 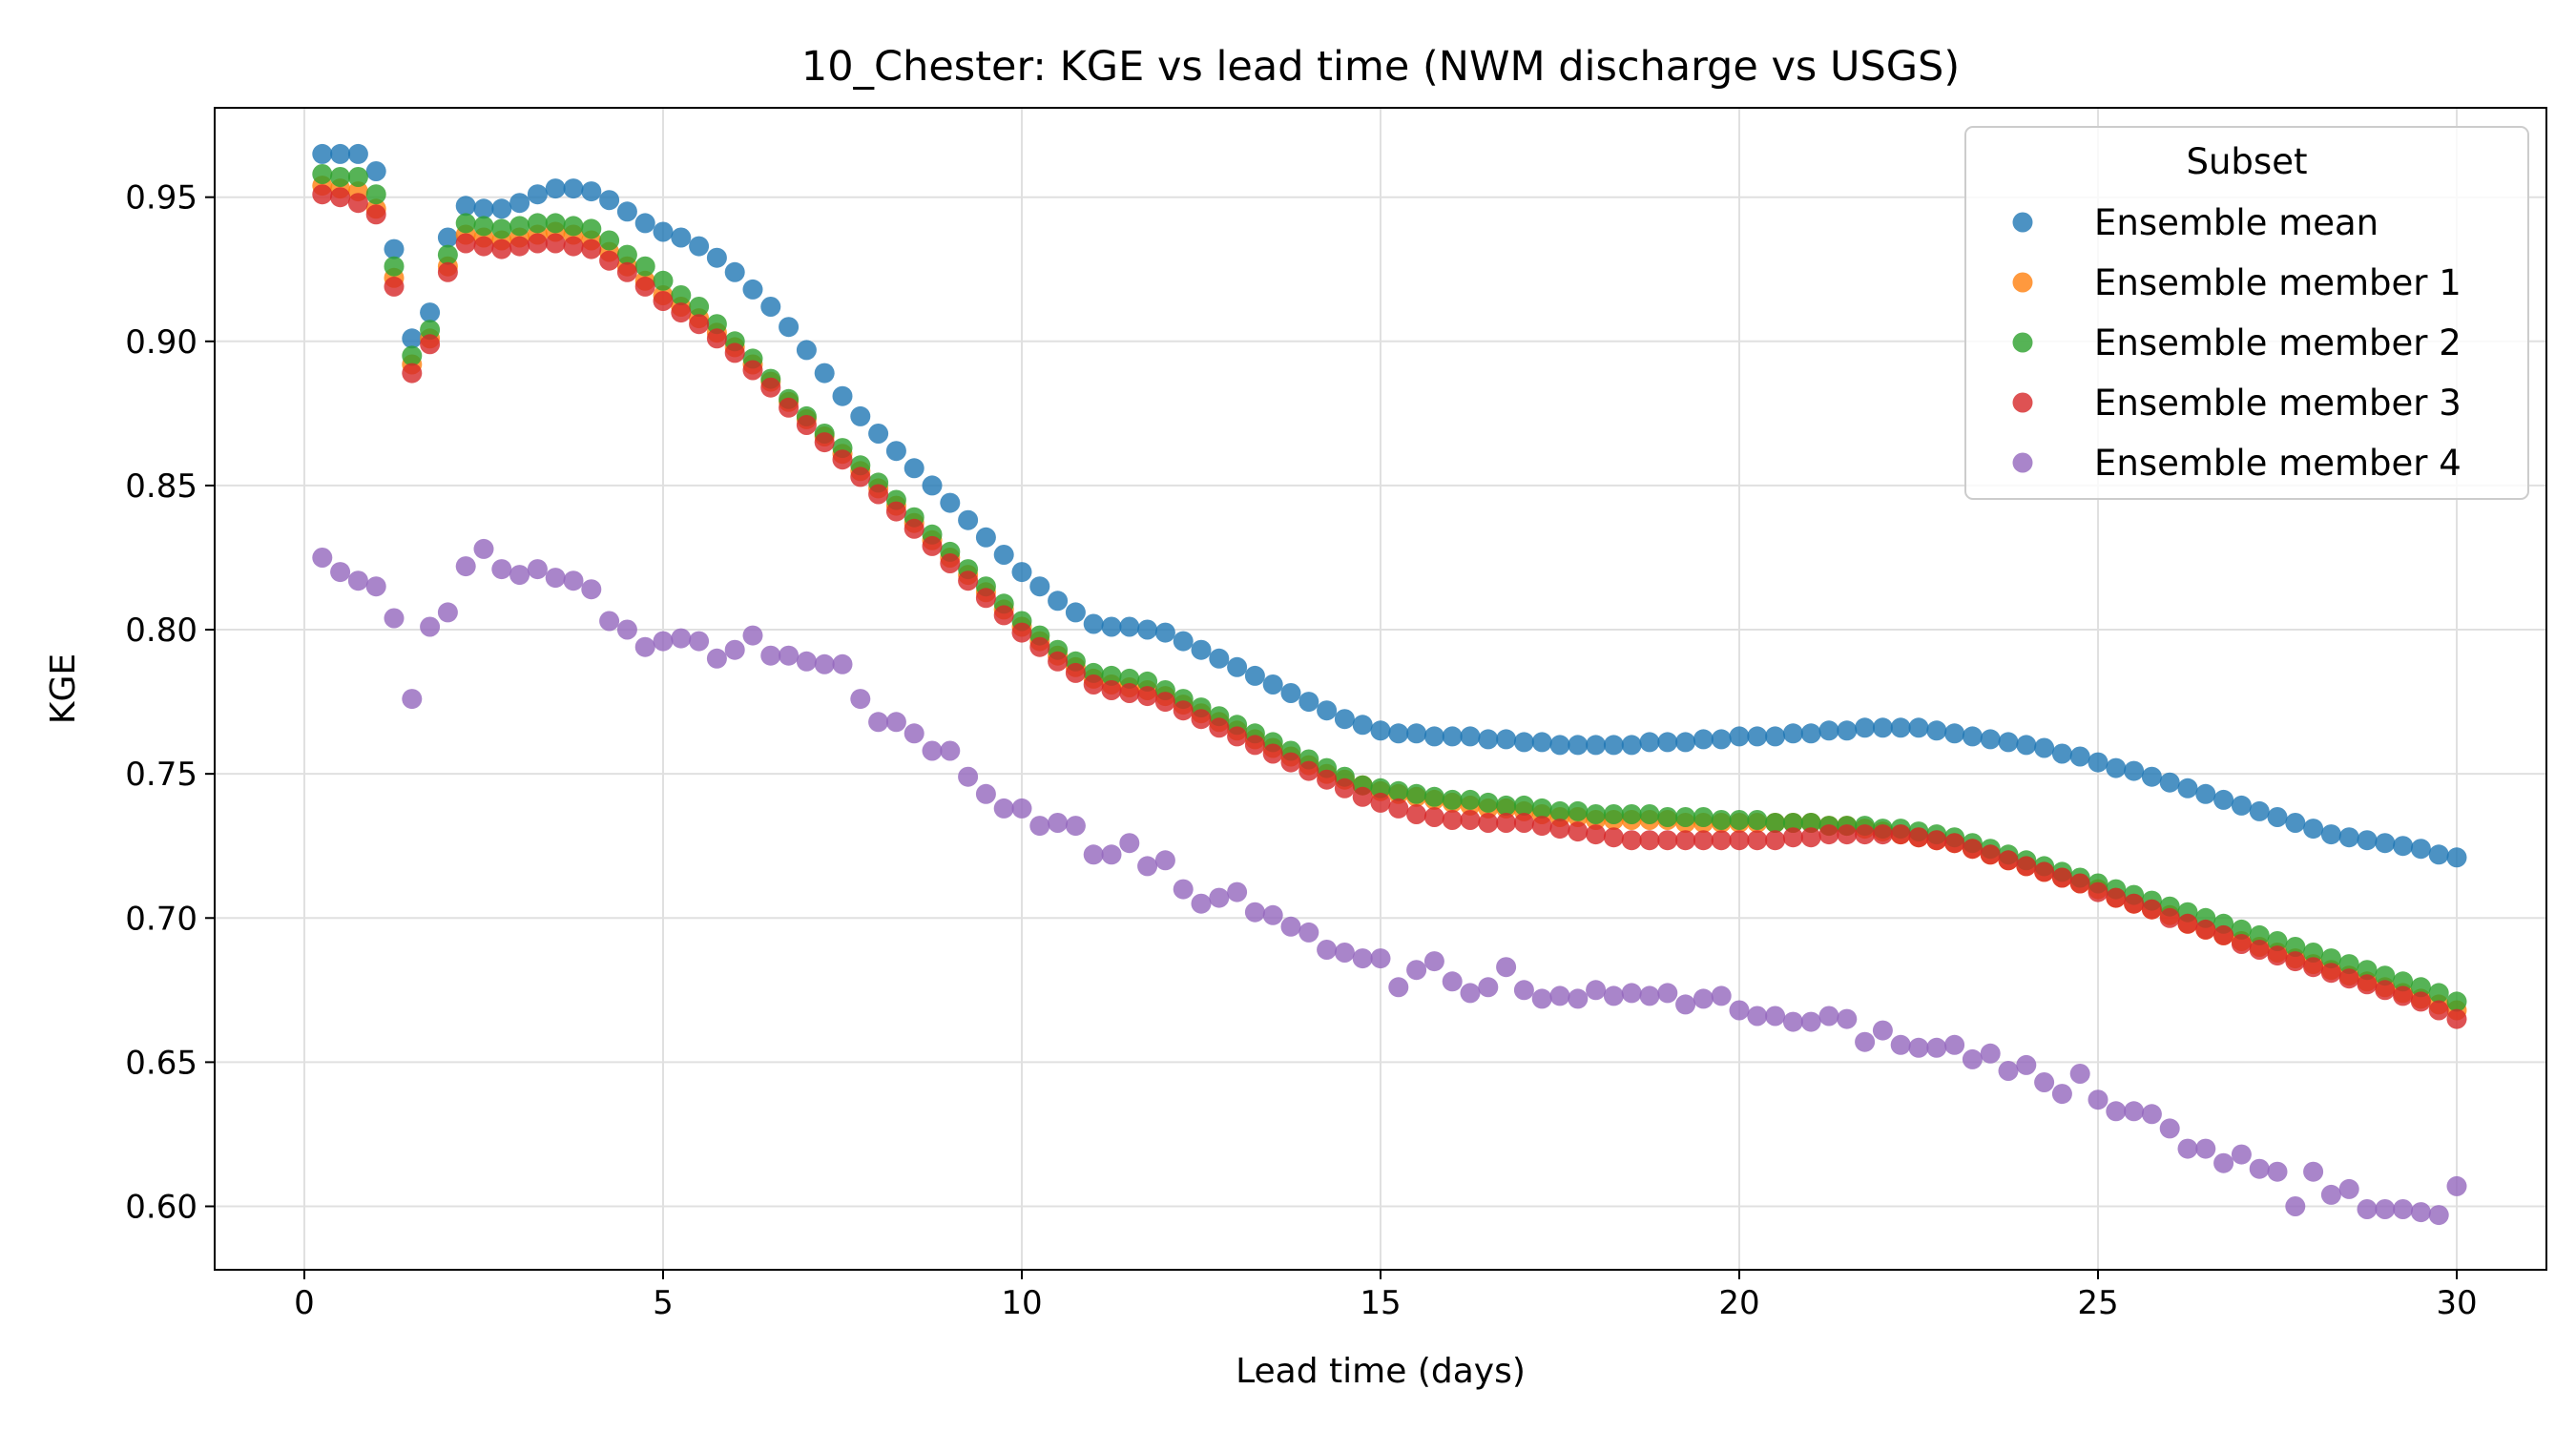 I want to click on y-tick-label: 0.65, so click(x=161, y=1063).